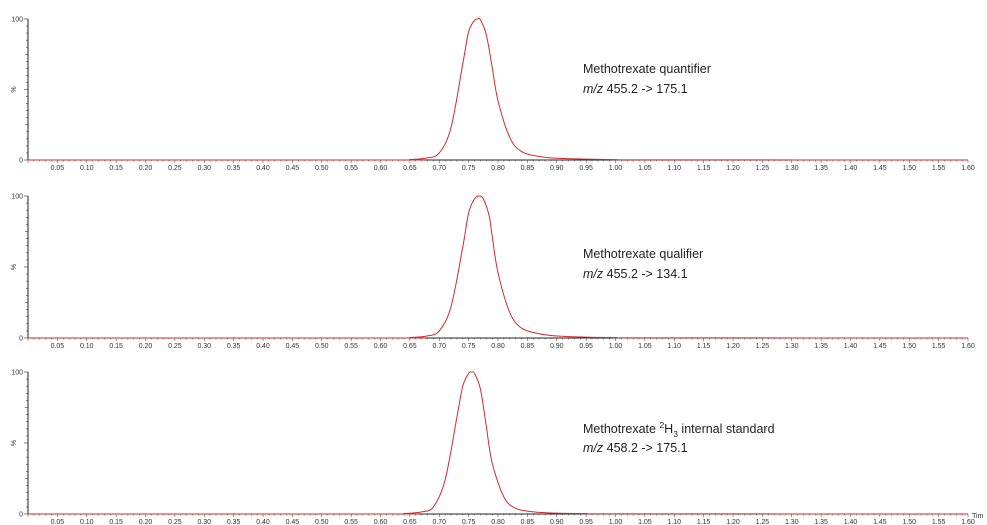 This screenshot has width=987, height=525. What do you see at coordinates (978, 516) in the screenshot?
I see `x-axis-label: Tim` at bounding box center [978, 516].